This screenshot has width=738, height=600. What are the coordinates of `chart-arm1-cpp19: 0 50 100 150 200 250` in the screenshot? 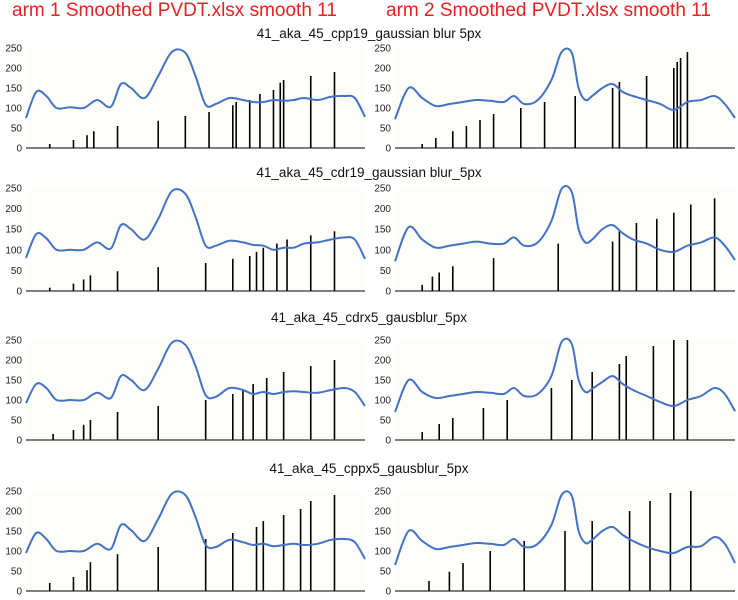 It's located at (185, 99).